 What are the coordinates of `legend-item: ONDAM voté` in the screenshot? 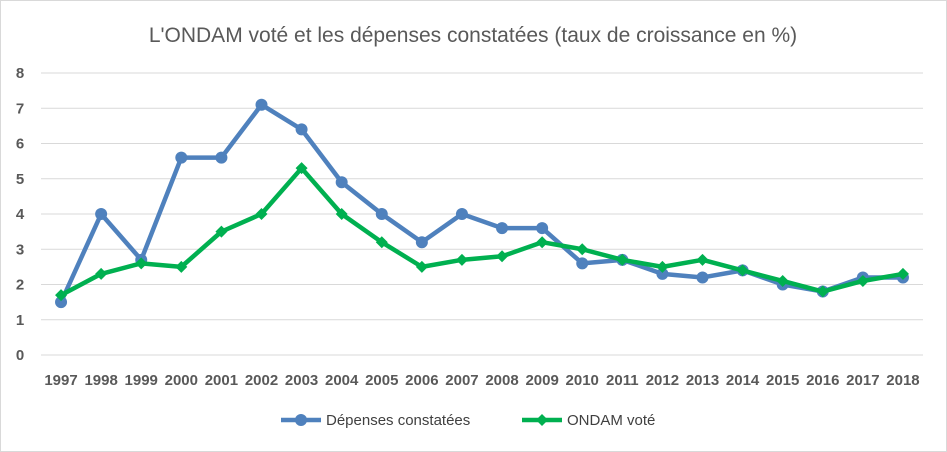 It's located at (588, 420).